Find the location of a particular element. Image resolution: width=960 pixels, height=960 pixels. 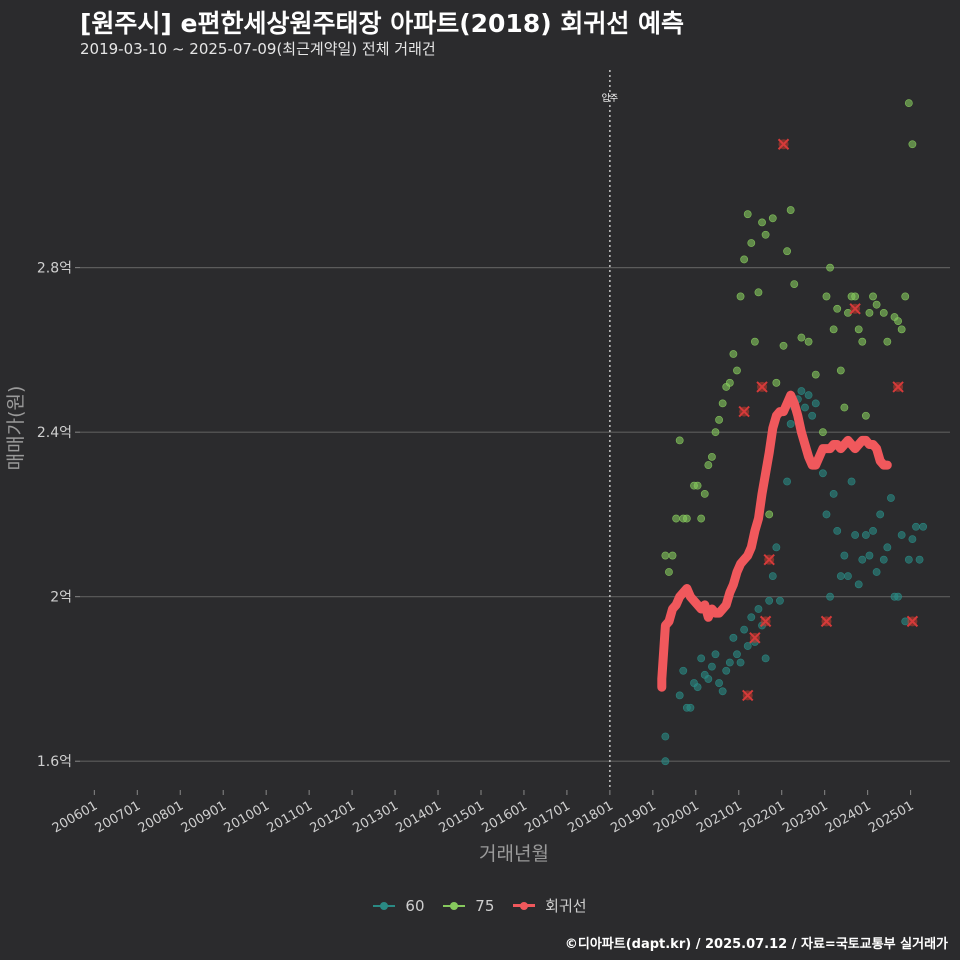

y-tick-label-0: 1.6억 is located at coordinates (54, 762).